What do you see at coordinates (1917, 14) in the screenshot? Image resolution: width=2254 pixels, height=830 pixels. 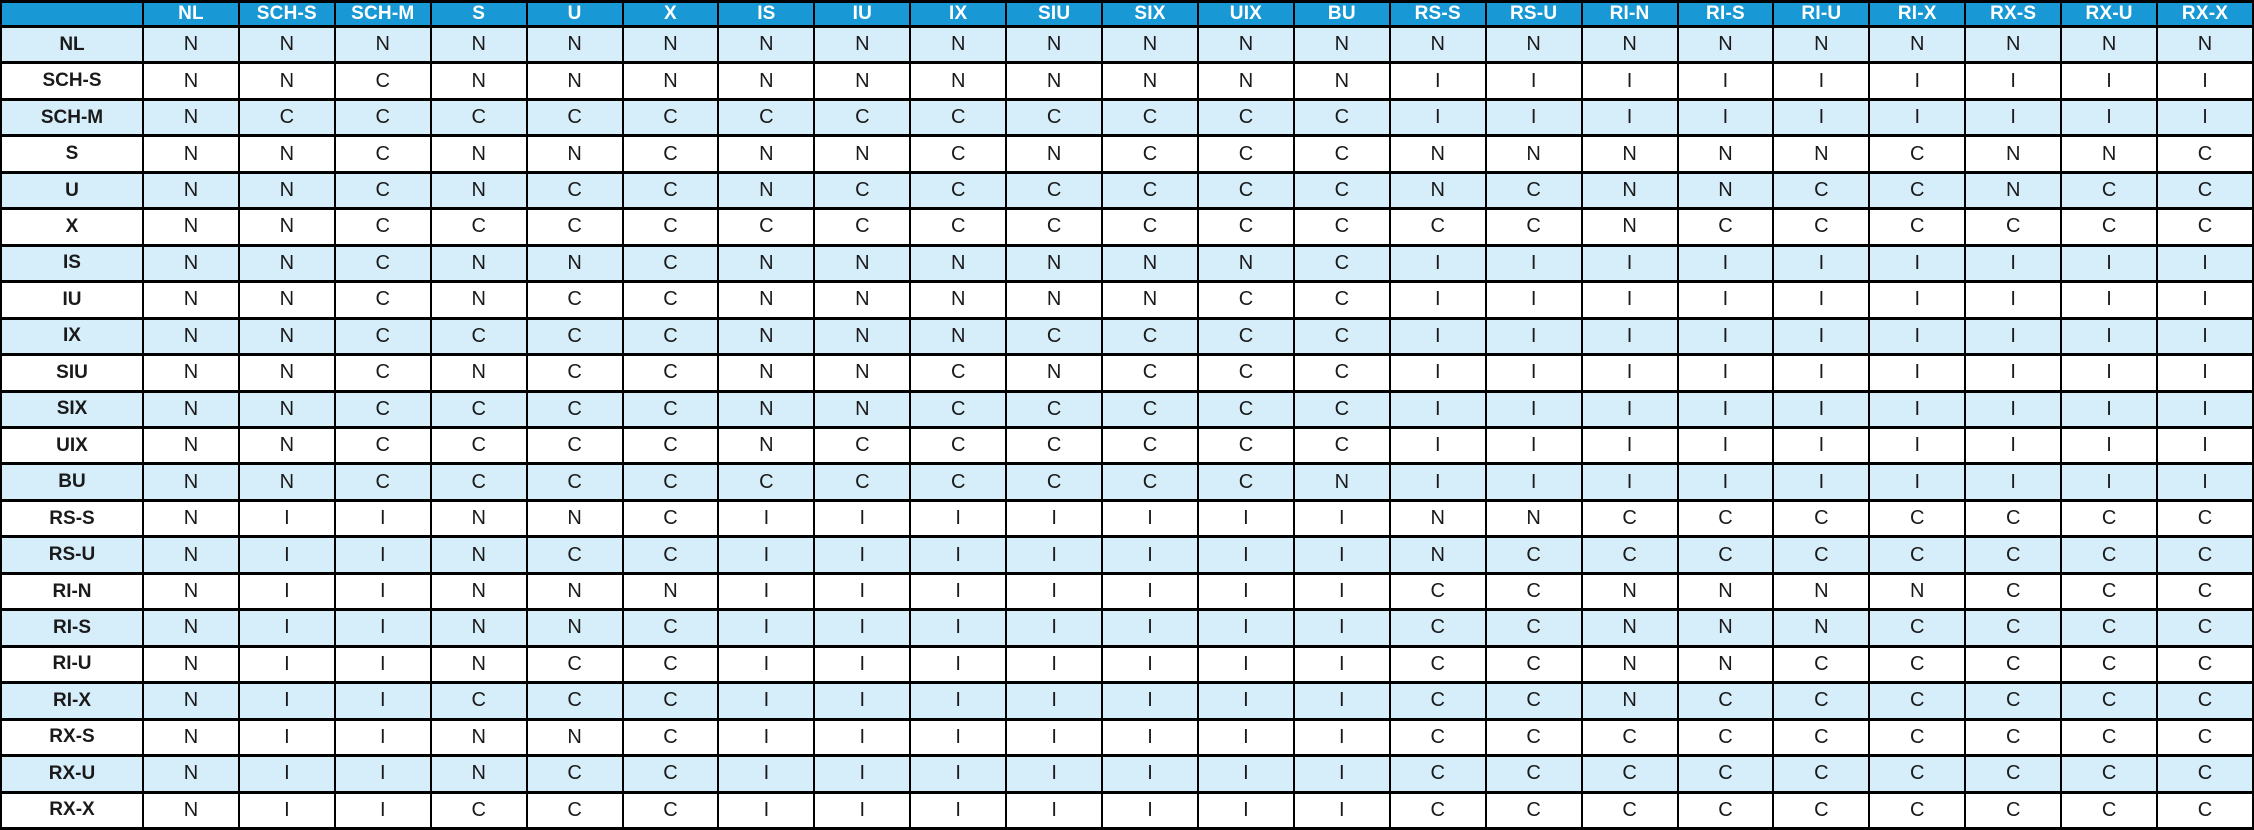 I see `column-header-ri-x: RI-X` at bounding box center [1917, 14].